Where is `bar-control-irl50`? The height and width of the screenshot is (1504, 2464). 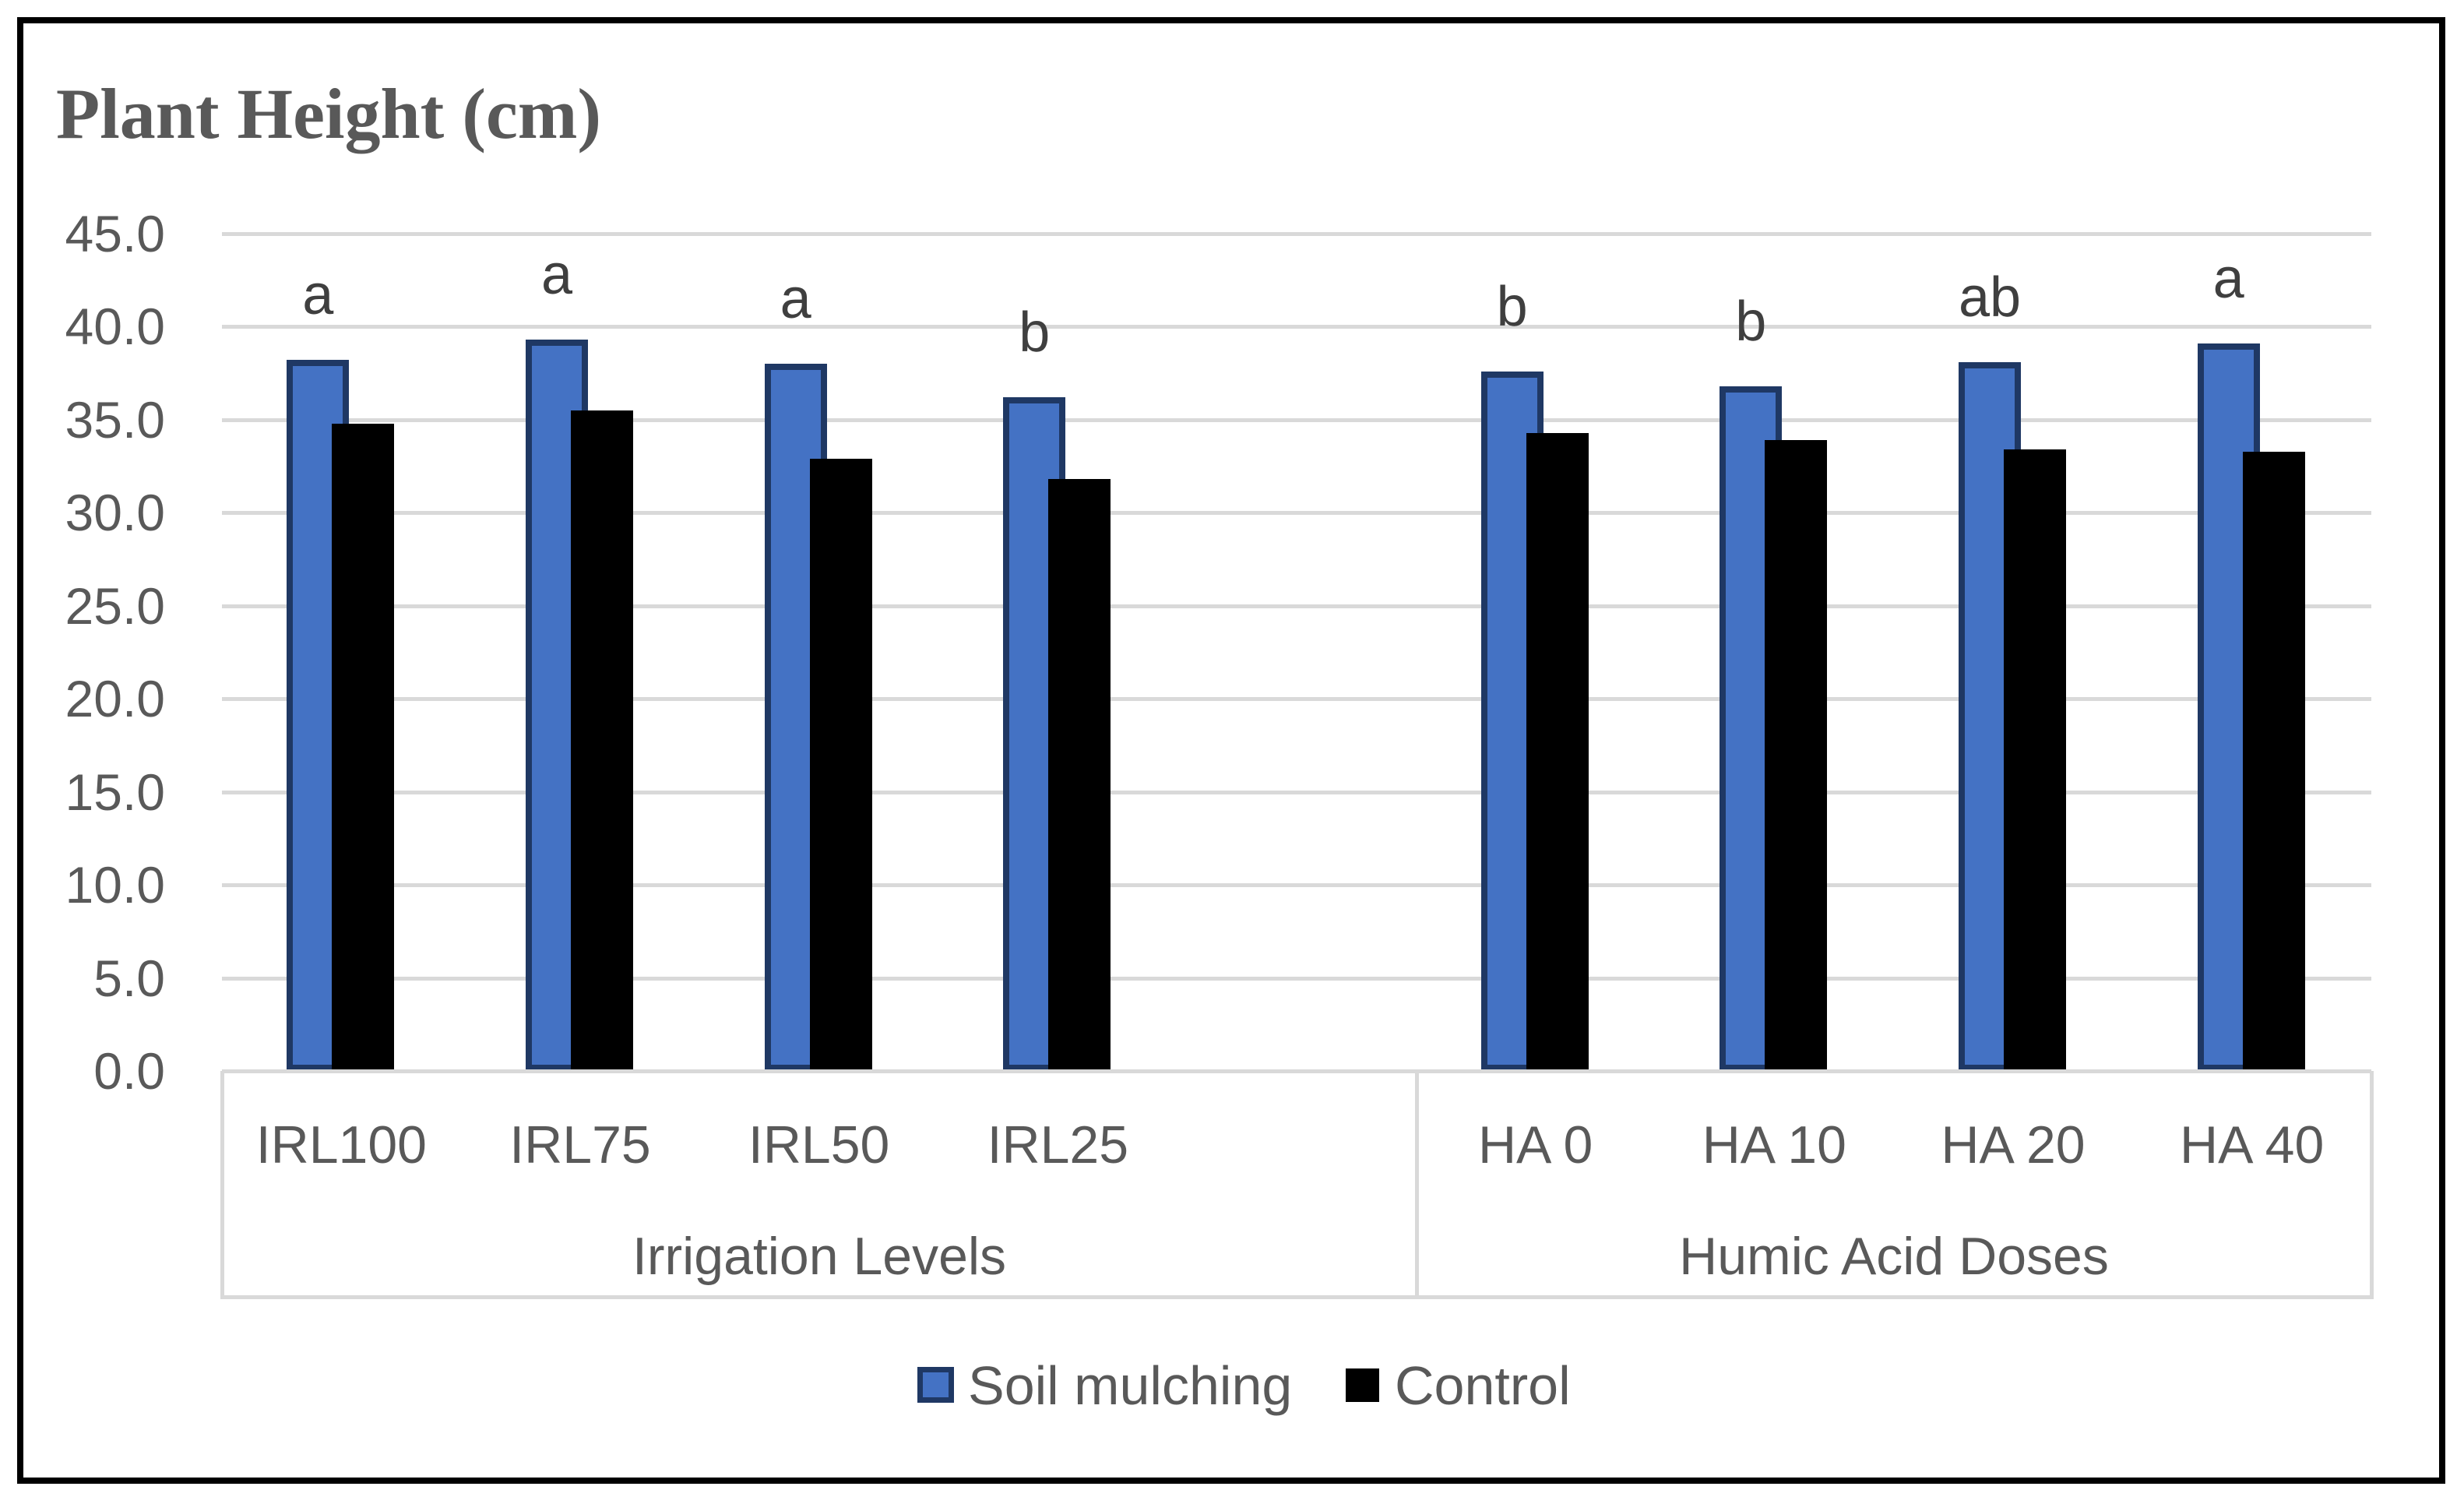 bar-control-irl50 is located at coordinates (841, 765).